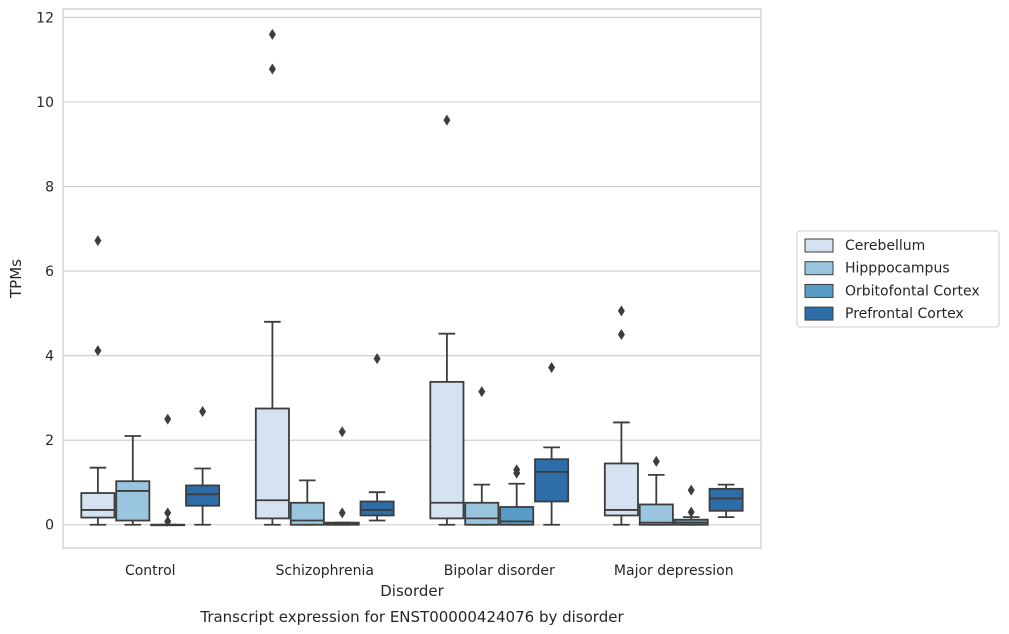  Describe the element at coordinates (499, 571) in the screenshot. I see `x-tick-label: Bipolar disorder` at that location.